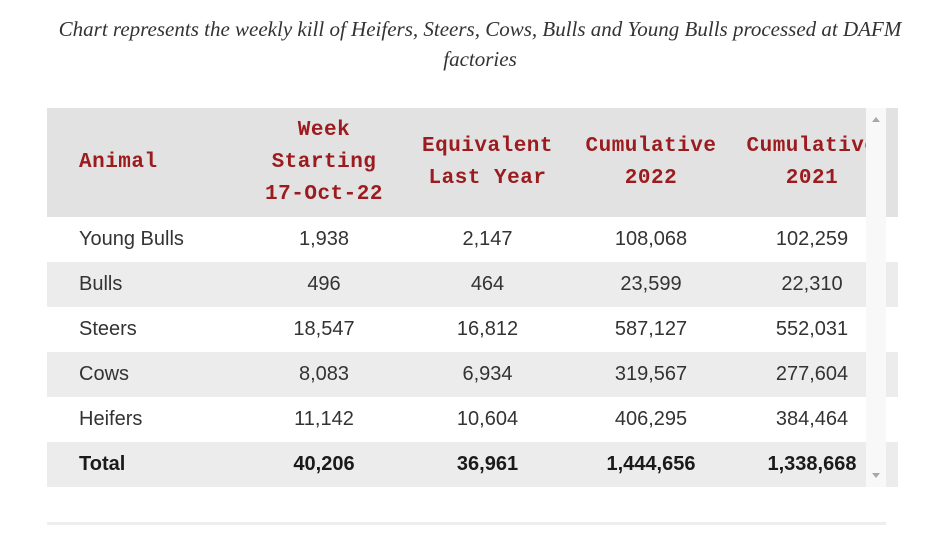 The width and height of the screenshot is (929, 537). What do you see at coordinates (487, 284) in the screenshot?
I see `cell-last-year: 464` at bounding box center [487, 284].